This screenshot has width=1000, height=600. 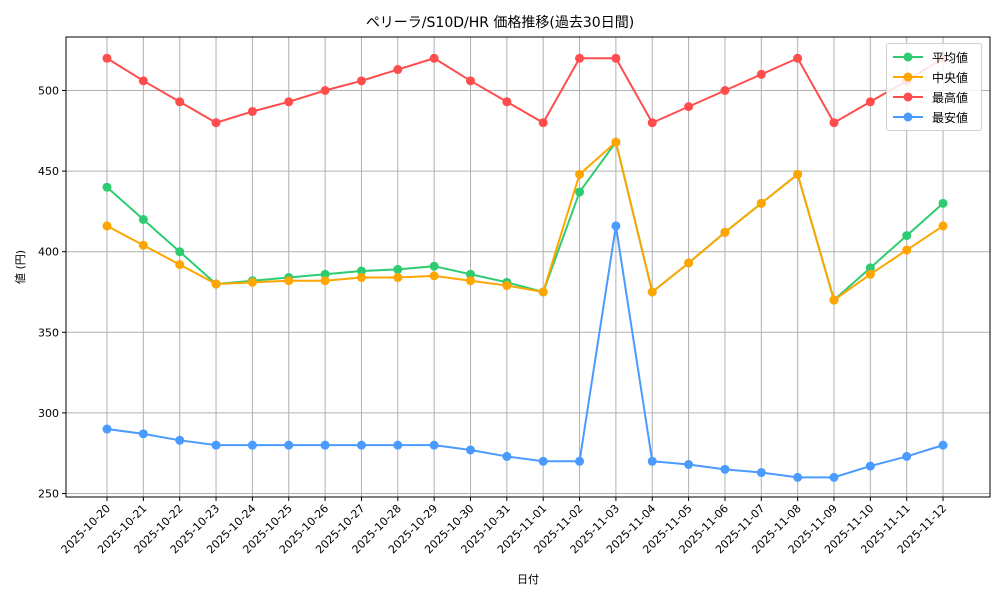 I want to click on legend-item: 平均値, so click(x=934, y=57).